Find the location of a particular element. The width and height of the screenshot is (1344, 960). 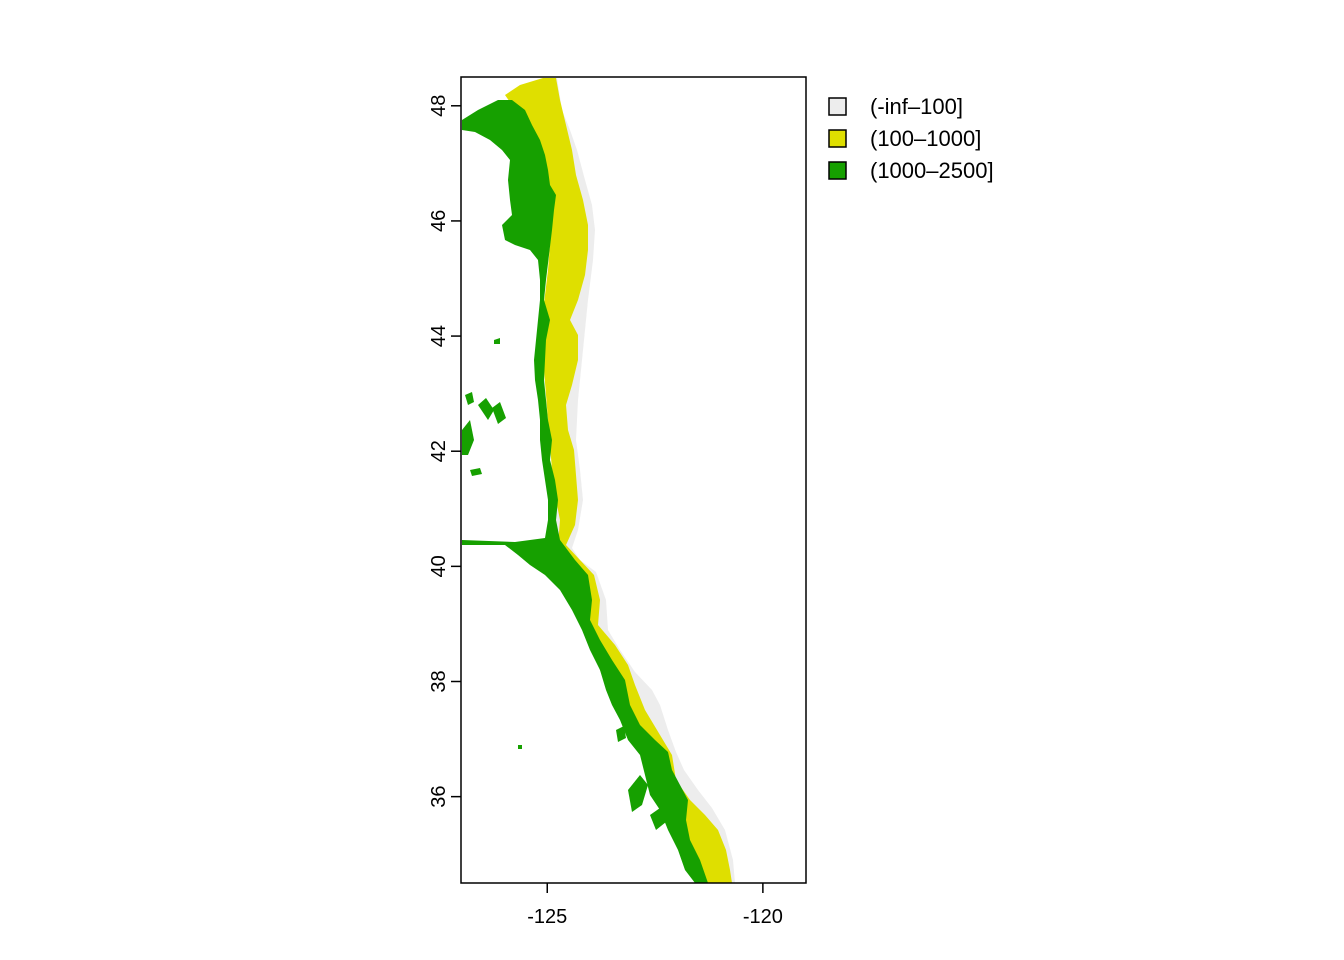

y-tick-label: 40 is located at coordinates (439, 566).